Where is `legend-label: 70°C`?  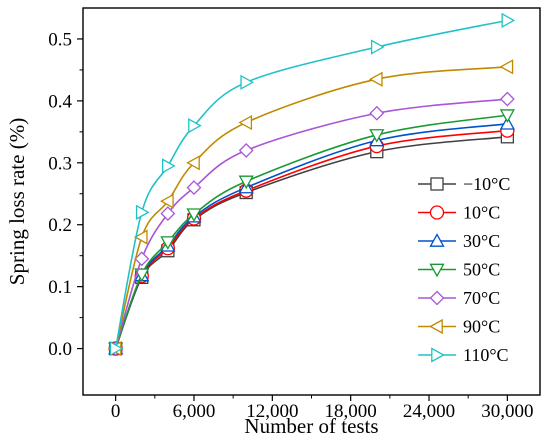
legend-label: 70°C is located at coordinates (481, 298).